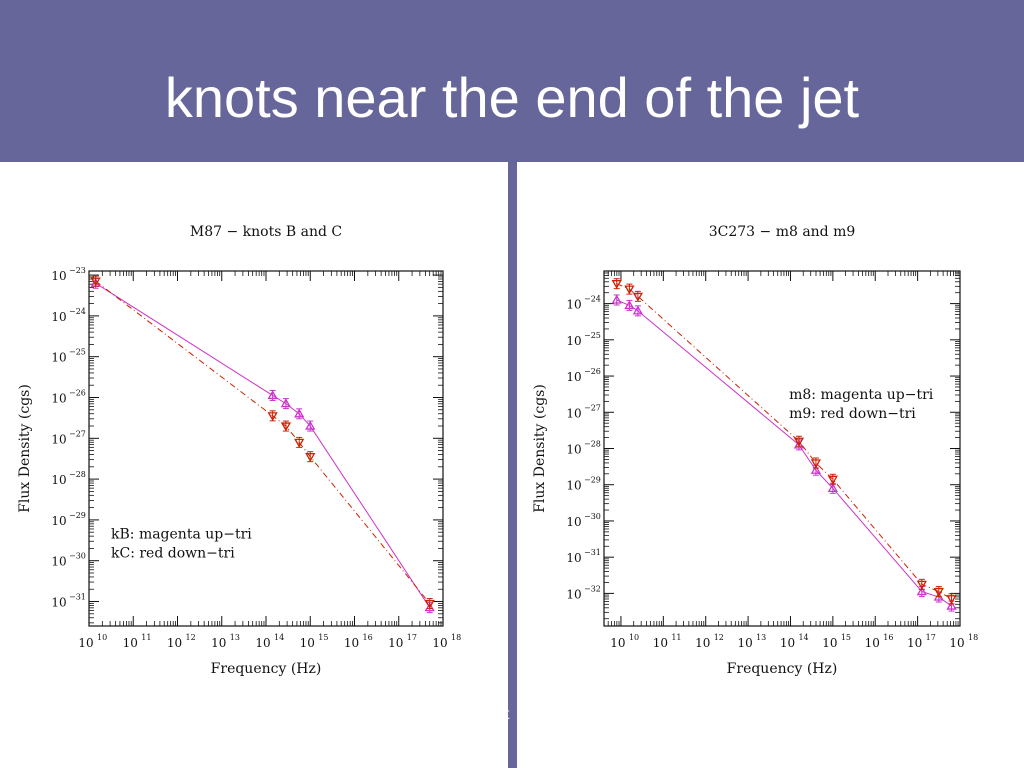 This screenshot has width=1024, height=768. What do you see at coordinates (503, 714) in the screenshot?
I see `footer-text: st` at bounding box center [503, 714].